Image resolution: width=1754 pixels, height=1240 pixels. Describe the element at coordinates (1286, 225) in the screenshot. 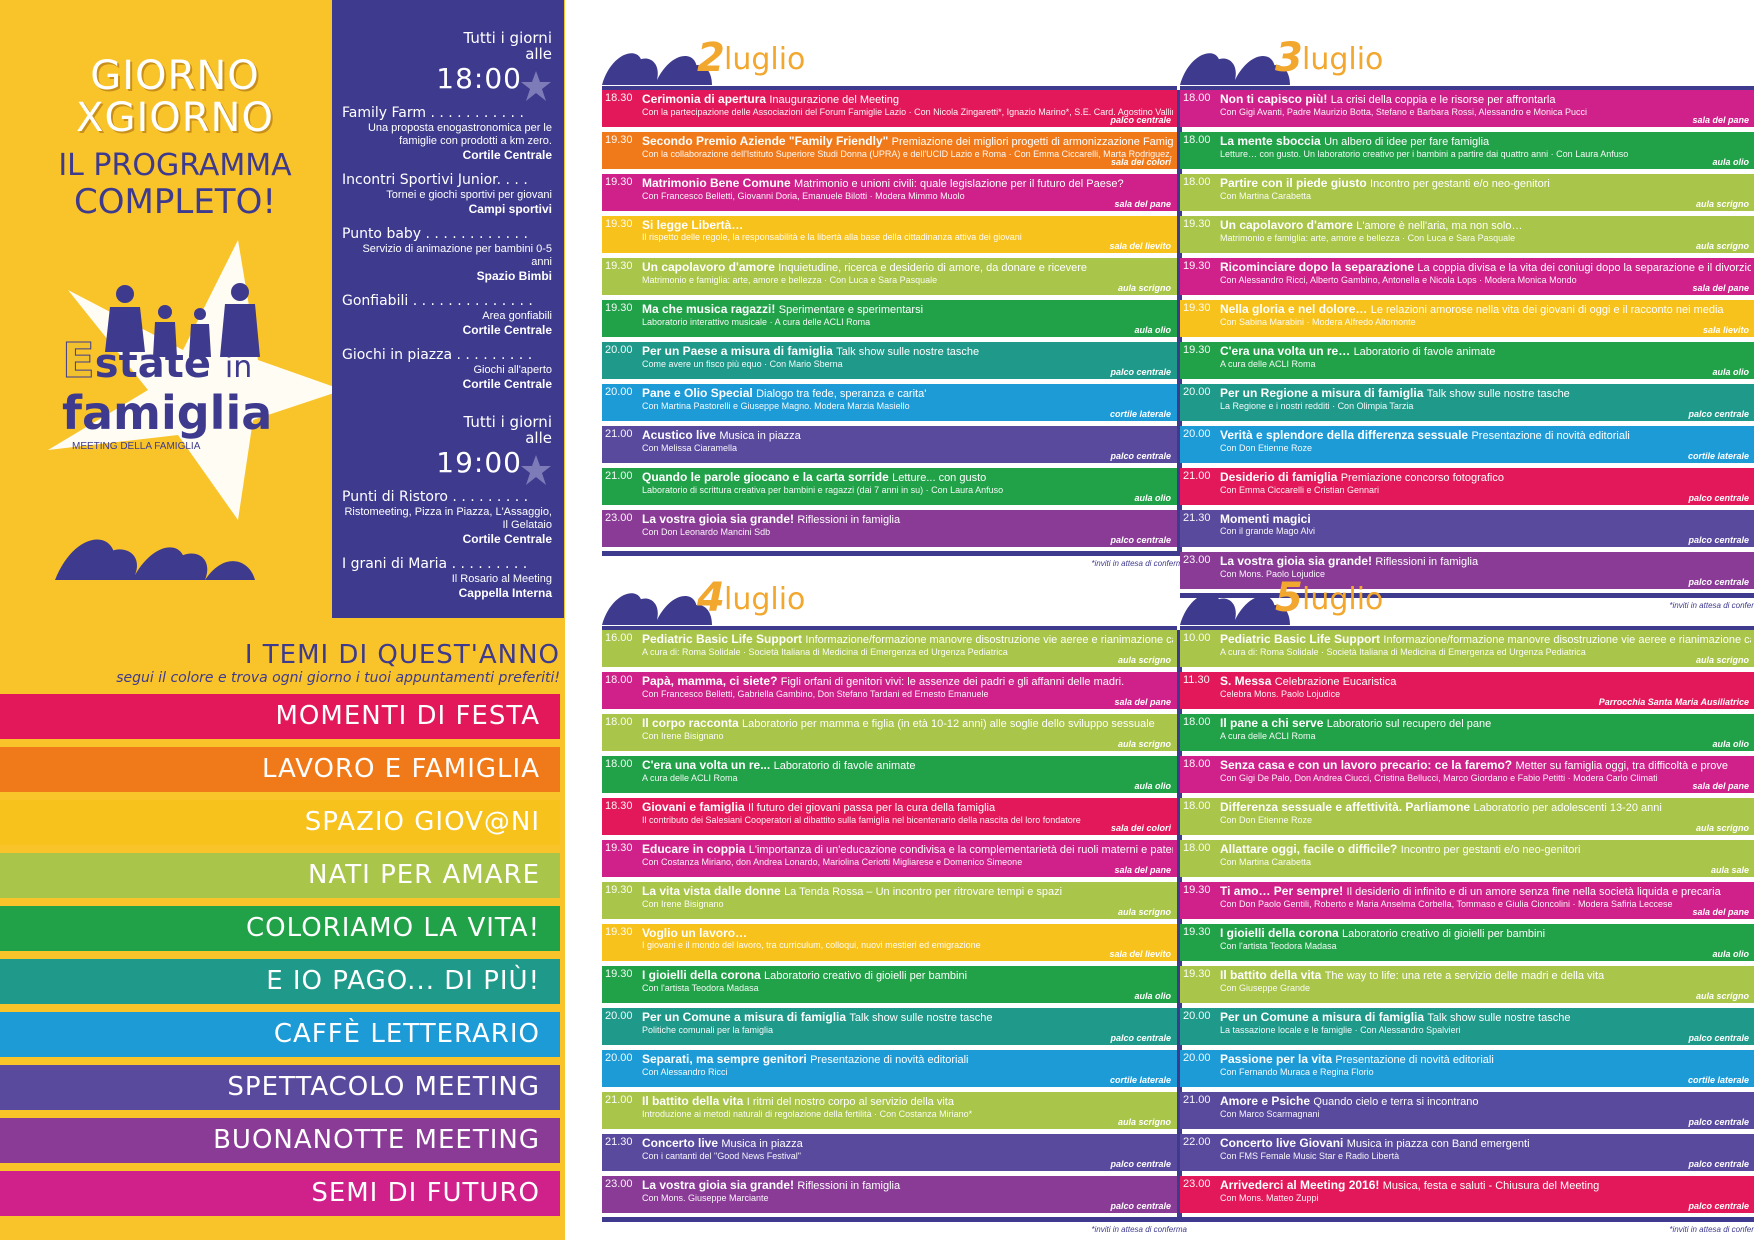

I see `event-title-main: Un capolavoro d'amore` at that location.